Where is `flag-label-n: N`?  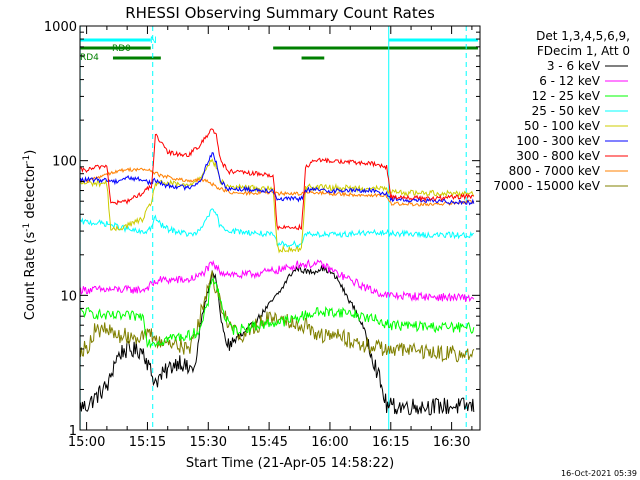 flag-label-n: N is located at coordinates (153, 41).